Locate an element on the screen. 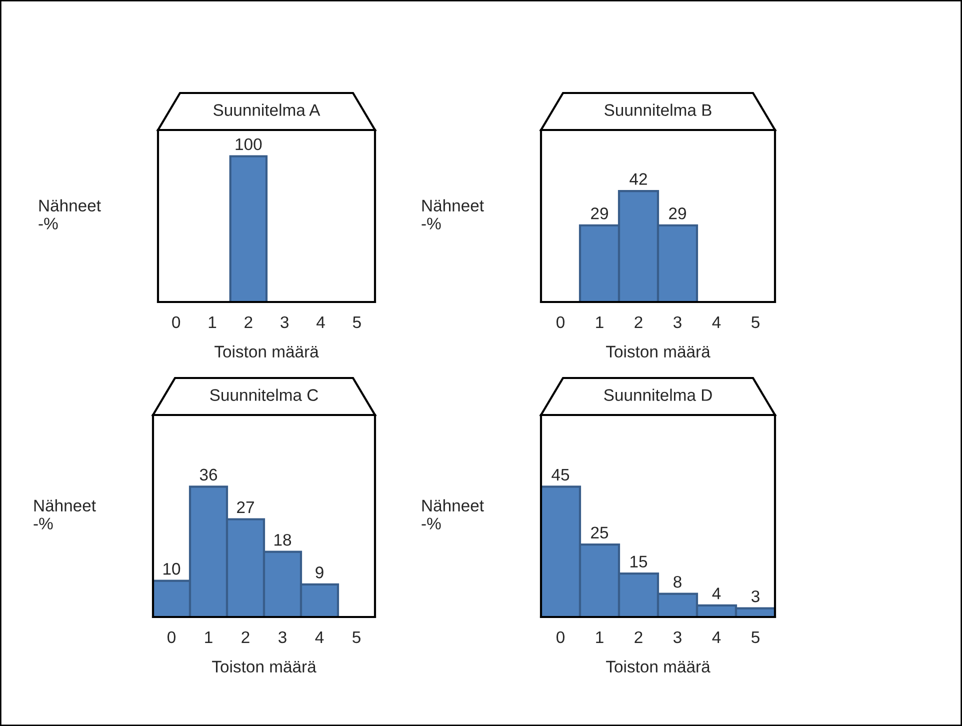 The height and width of the screenshot is (726, 962). data-label: 15 is located at coordinates (639, 562).